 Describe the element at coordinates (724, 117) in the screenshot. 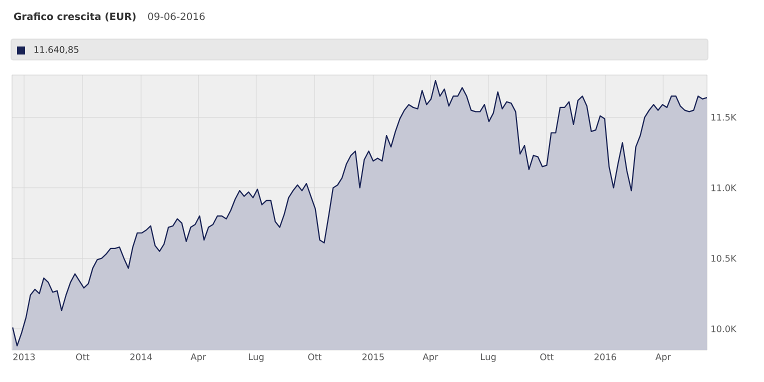

I see `y-tick-label: 11.5K` at that location.